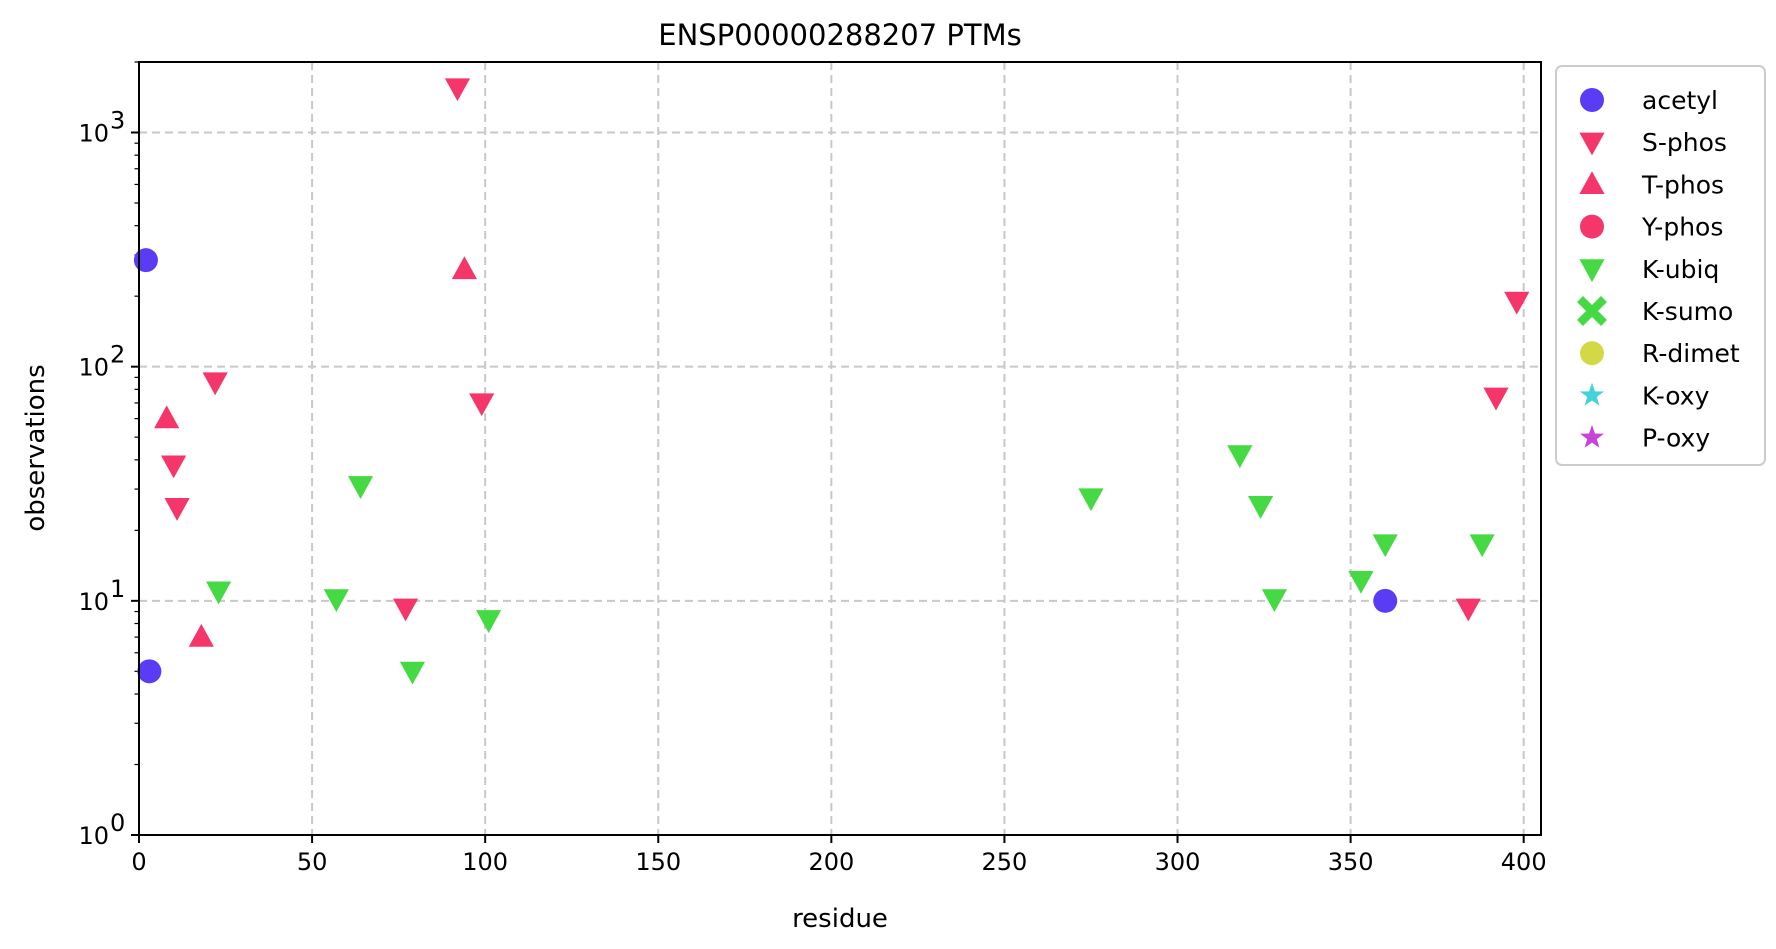  What do you see at coordinates (312, 862) in the screenshot?
I see `x-tick-label: 50` at bounding box center [312, 862].